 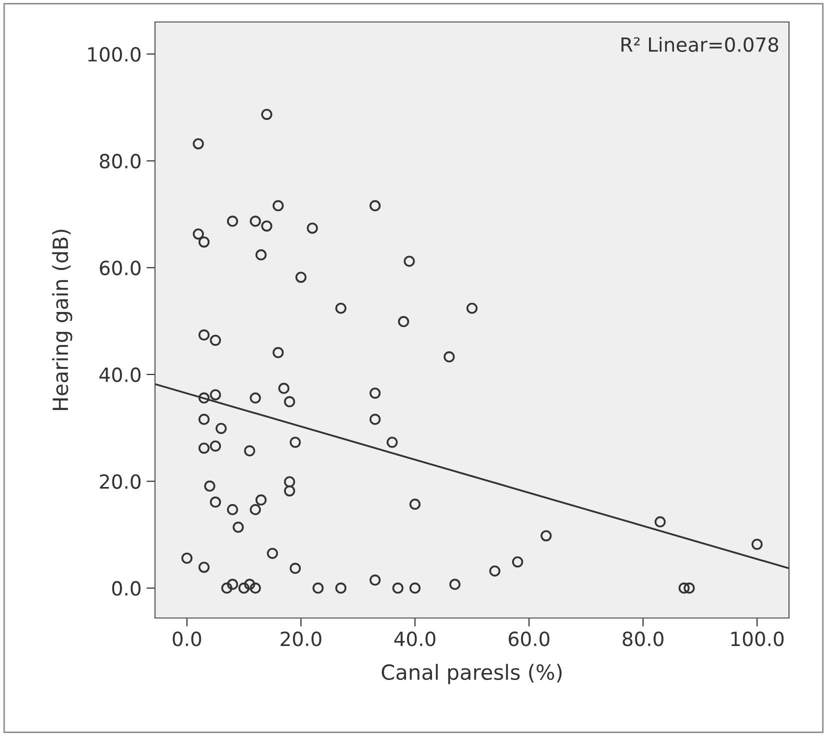 What do you see at coordinates (62, 320) in the screenshot?
I see `y-axis-title: Hearing gain (dB)` at bounding box center [62, 320].